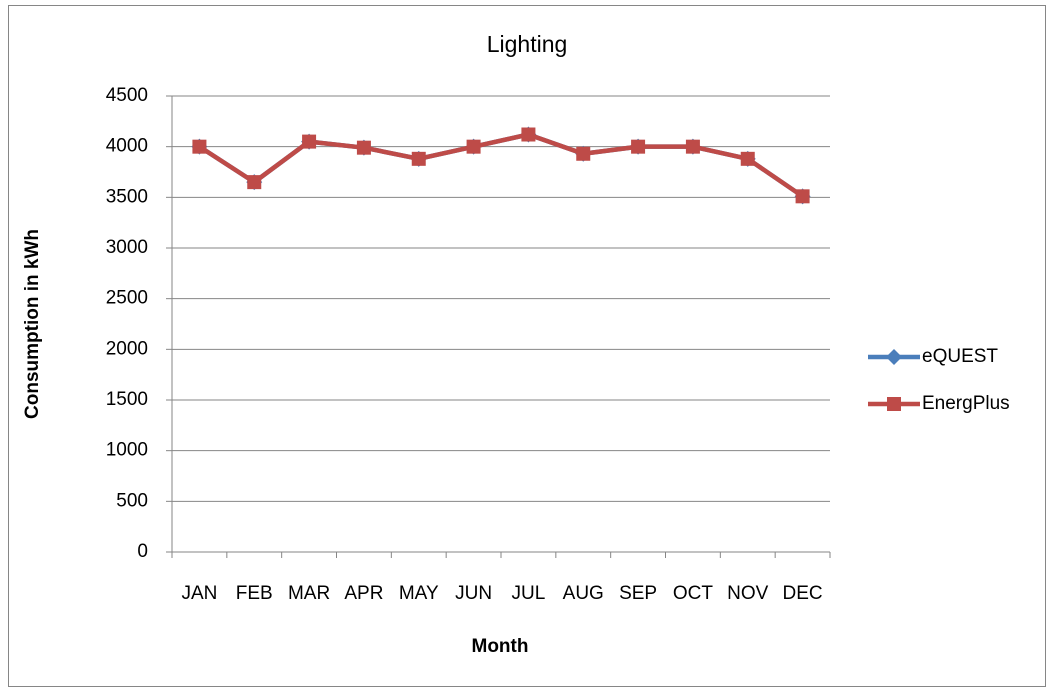 This screenshot has height=699, width=1054. I want to click on x-tick-label: SEP, so click(638, 593).